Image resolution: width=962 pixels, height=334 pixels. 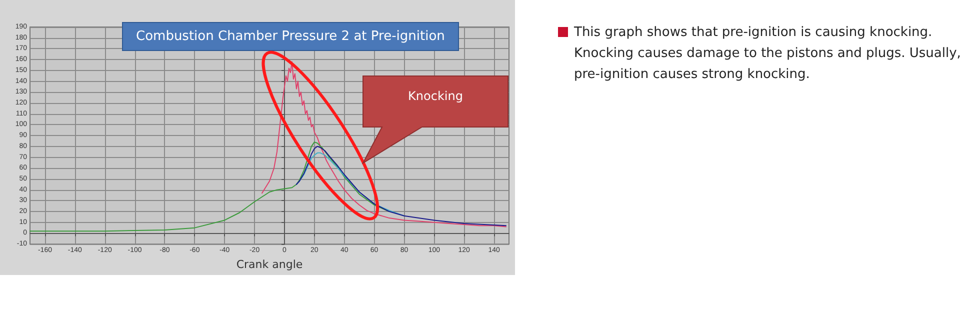 What do you see at coordinates (767, 53) in the screenshot?
I see `text: This graph shows that pre-ignition is causing knocking. Knocking causes damage to the pistons and plugs. Usually, pre-ignition causes strong knocking.` at bounding box center [767, 53].